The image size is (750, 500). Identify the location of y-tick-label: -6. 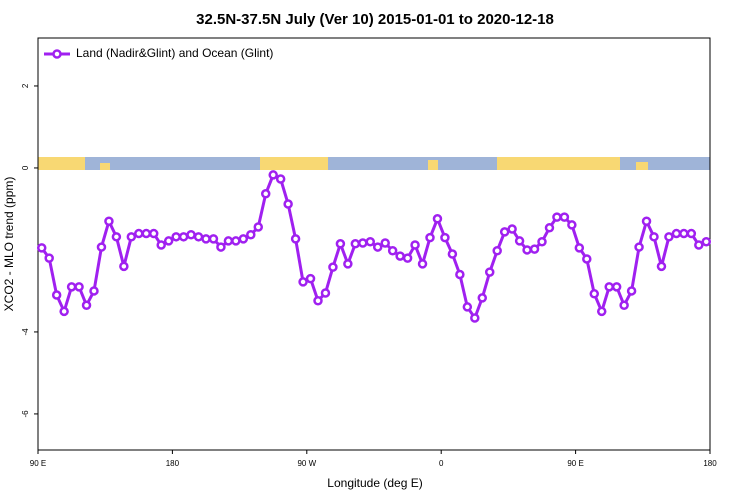
(25, 414).